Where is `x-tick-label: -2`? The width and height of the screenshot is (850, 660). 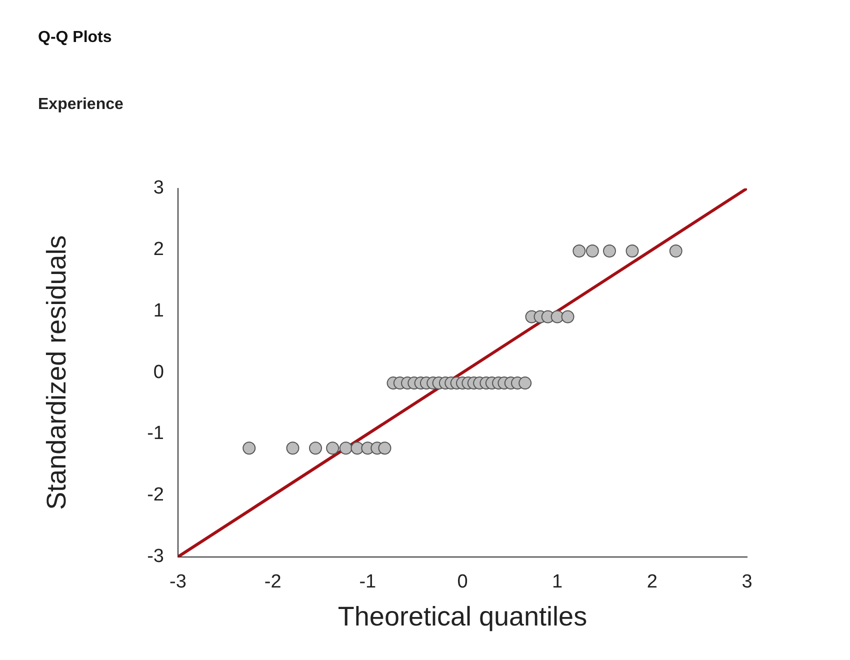 x-tick-label: -2 is located at coordinates (273, 581).